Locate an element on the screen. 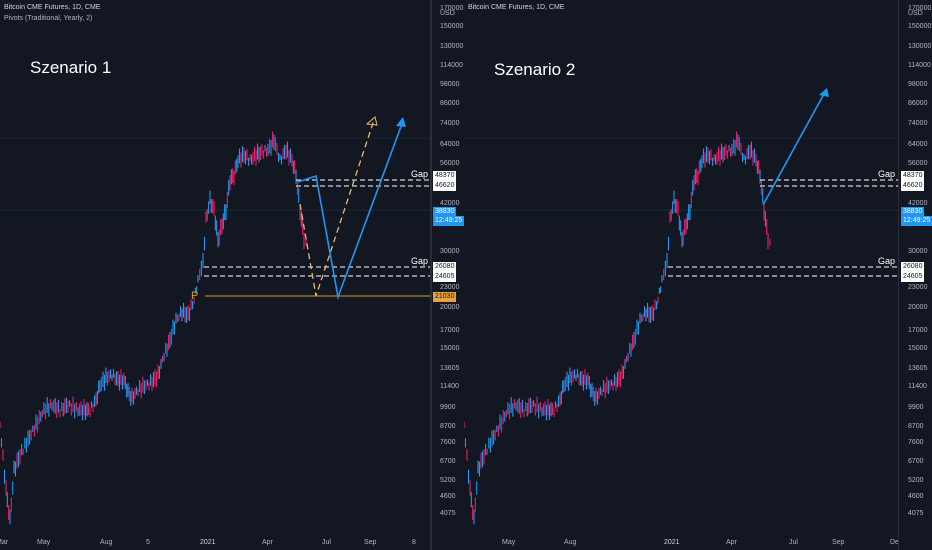  price-tick: 114000 is located at coordinates (919, 65).